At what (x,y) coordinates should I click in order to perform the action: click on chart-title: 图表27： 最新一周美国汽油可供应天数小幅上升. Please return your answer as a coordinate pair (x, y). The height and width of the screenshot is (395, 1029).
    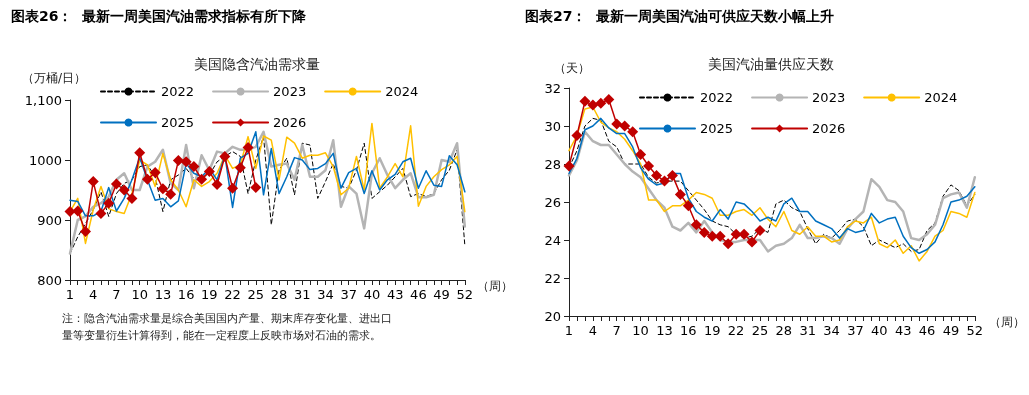
    Looking at the image, I should click on (680, 16).